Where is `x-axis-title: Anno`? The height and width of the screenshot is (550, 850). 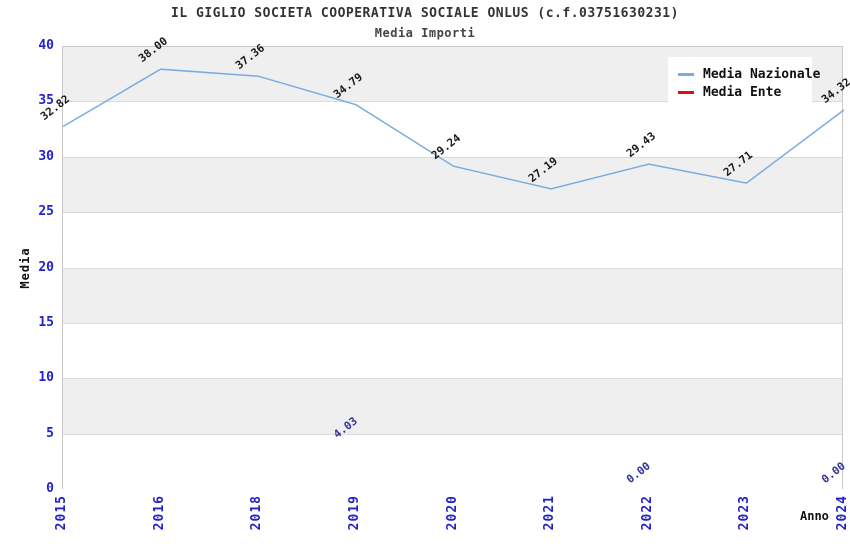
x-axis-title: Anno is located at coordinates (814, 516).